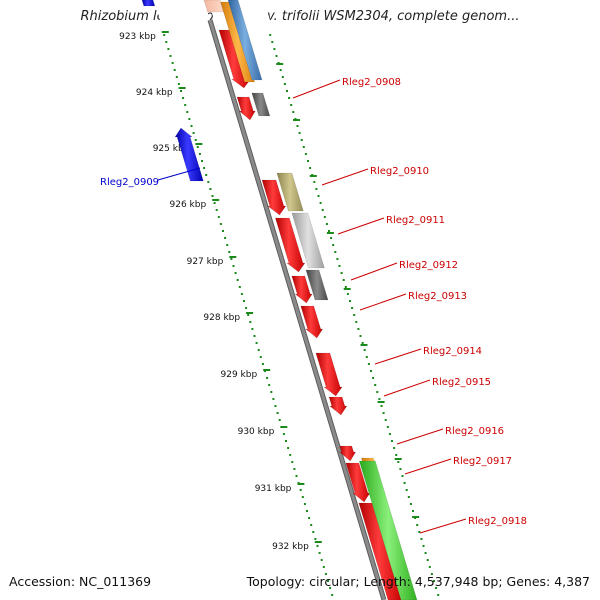 This screenshot has width=600, height=600. Describe the element at coordinates (256, 432) in the screenshot. I see `scale-label: 930 kbp` at that location.